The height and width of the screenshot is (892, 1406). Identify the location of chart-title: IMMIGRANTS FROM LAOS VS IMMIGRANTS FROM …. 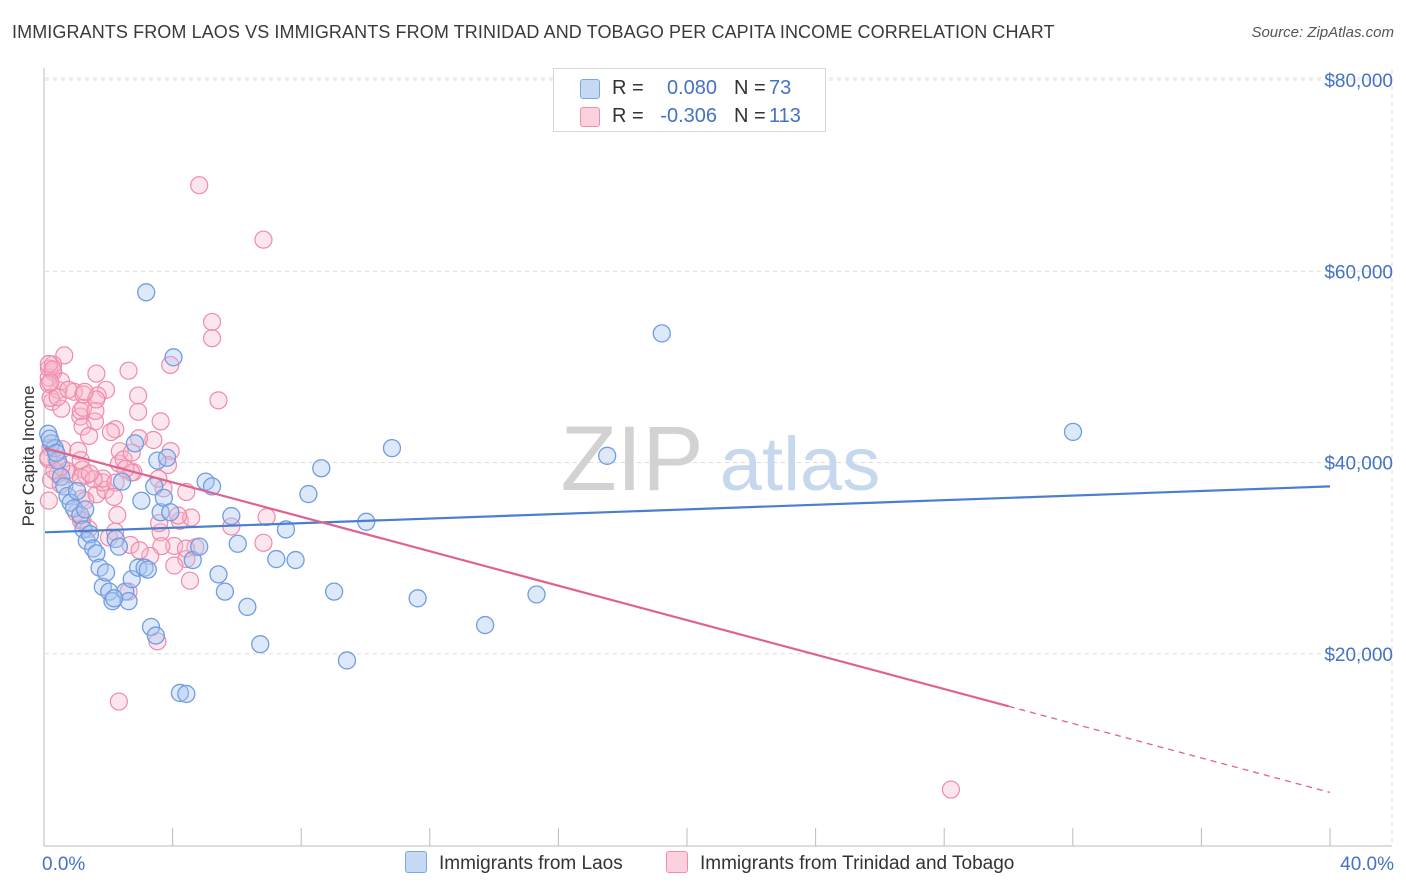
(533, 32).